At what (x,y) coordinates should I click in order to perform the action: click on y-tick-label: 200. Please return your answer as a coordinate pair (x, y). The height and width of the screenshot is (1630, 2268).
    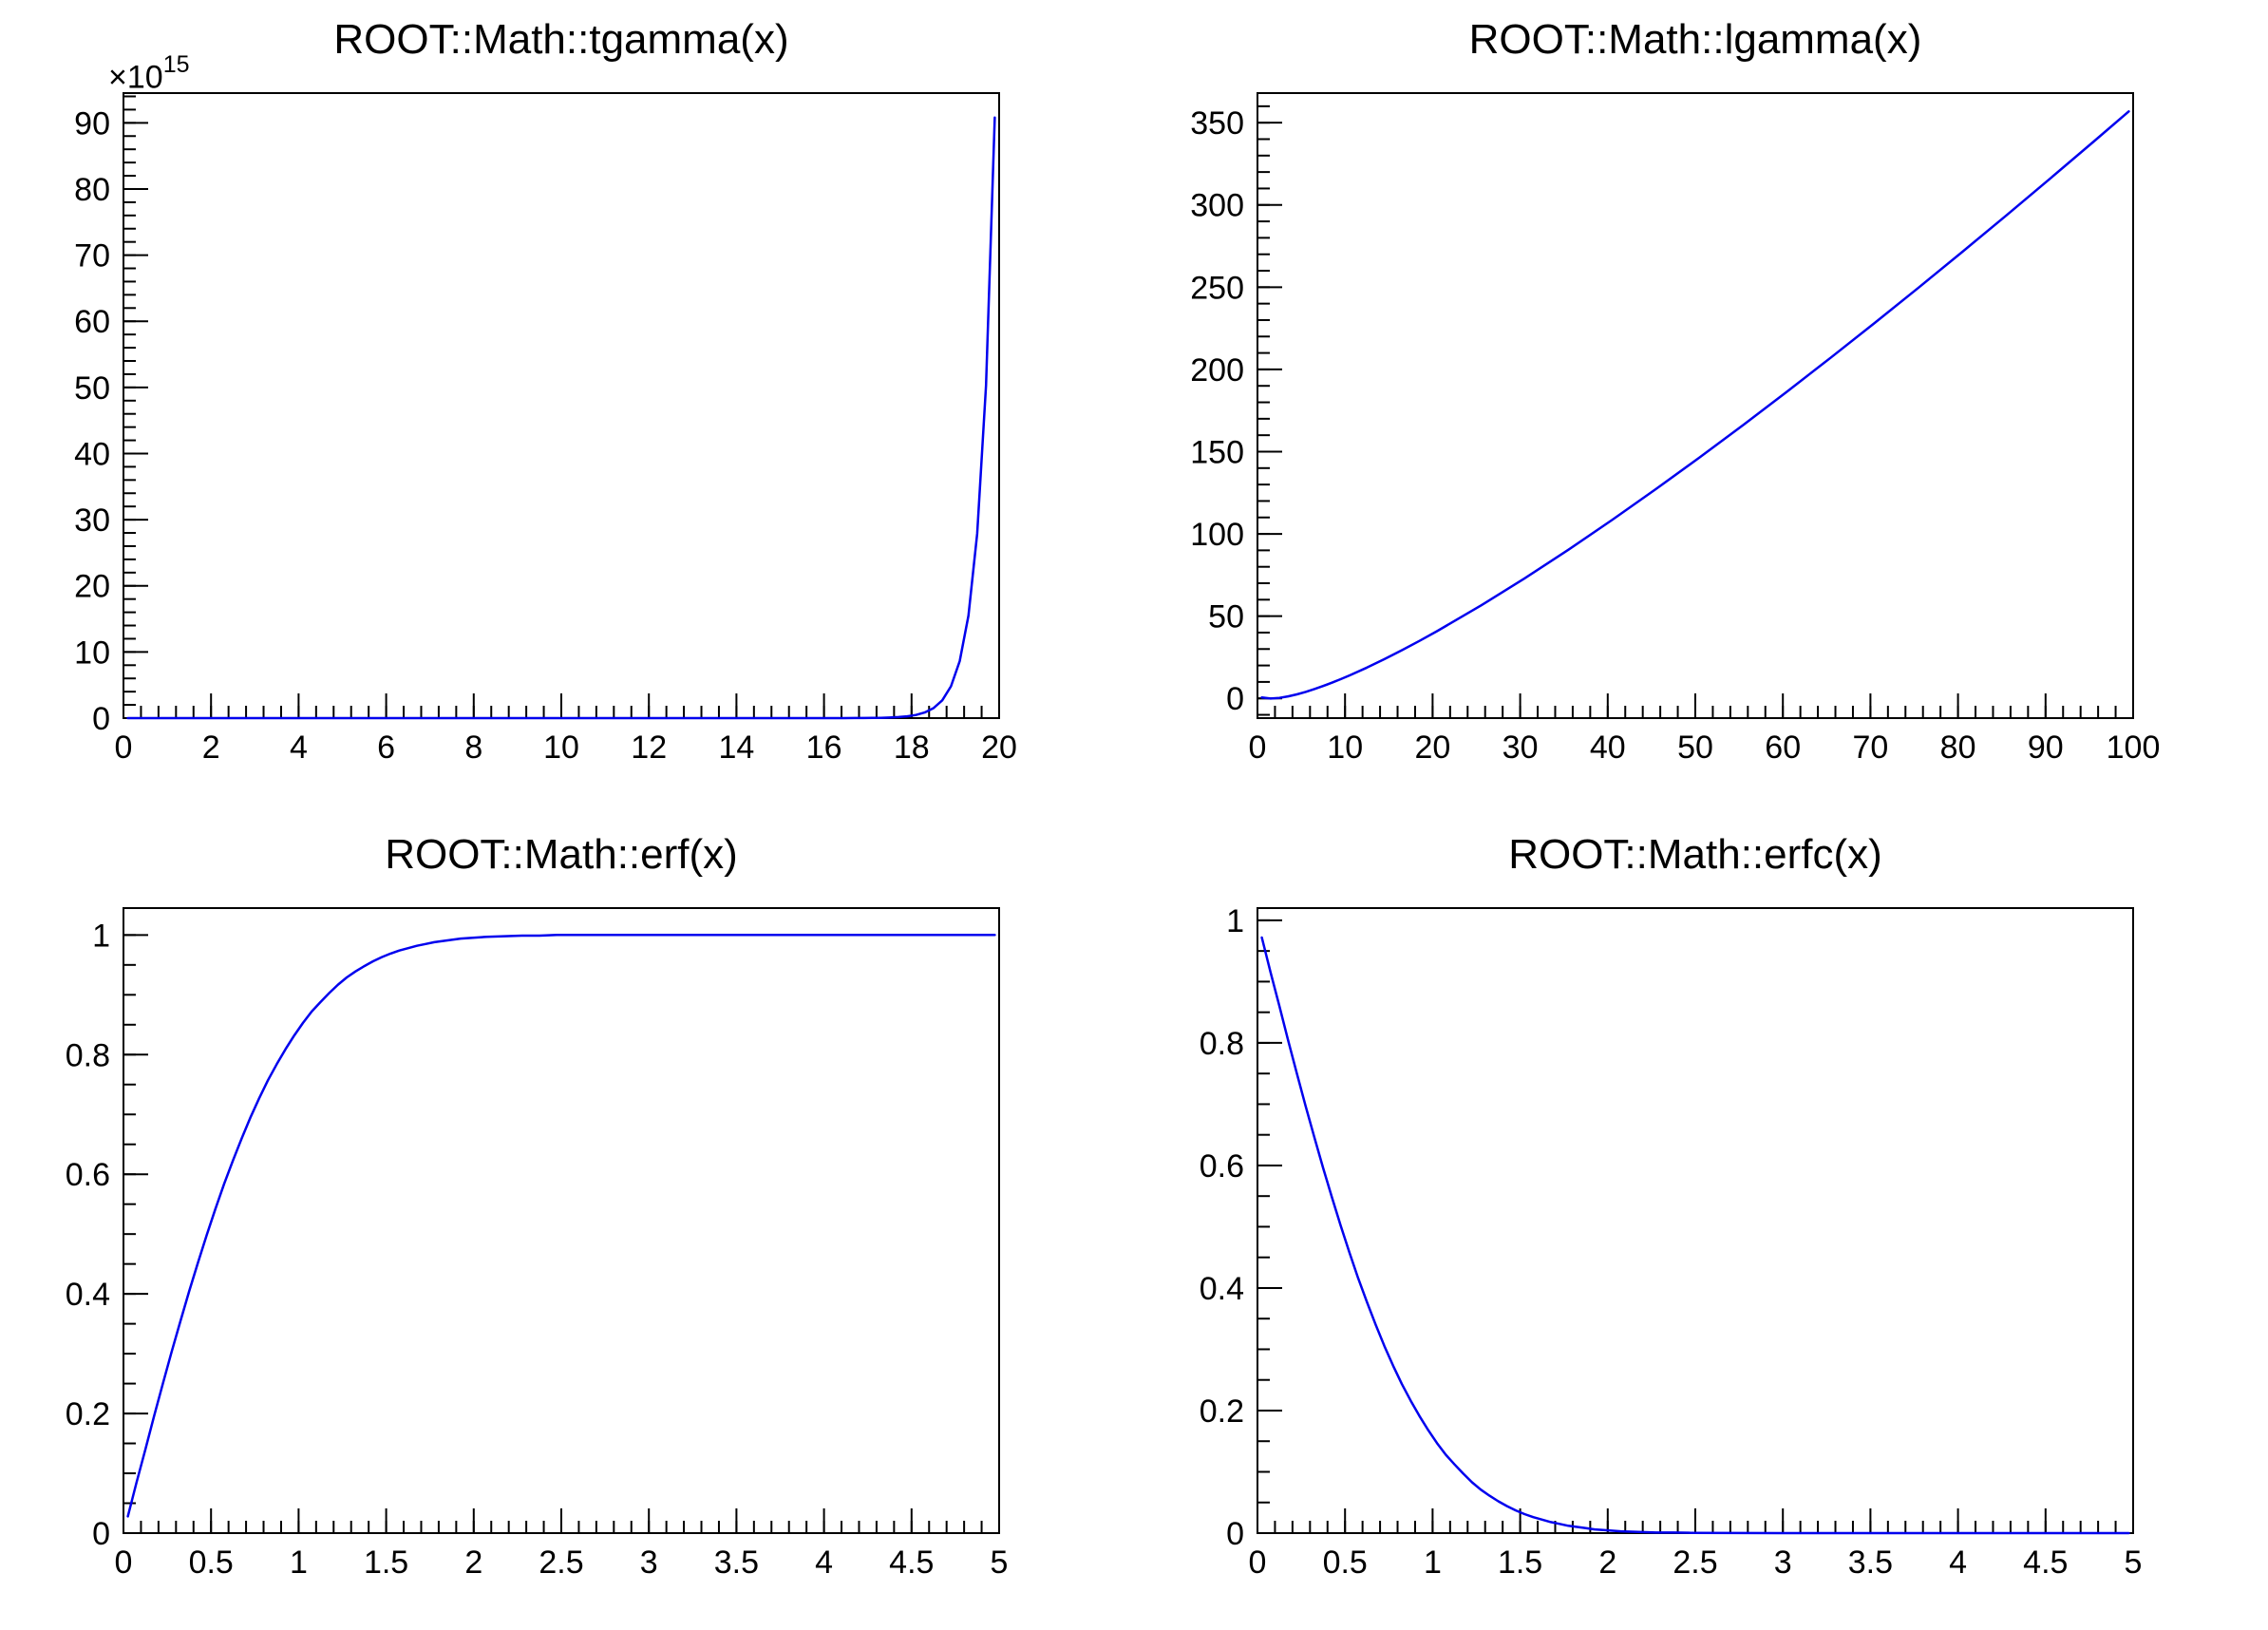
    Looking at the image, I should click on (1217, 370).